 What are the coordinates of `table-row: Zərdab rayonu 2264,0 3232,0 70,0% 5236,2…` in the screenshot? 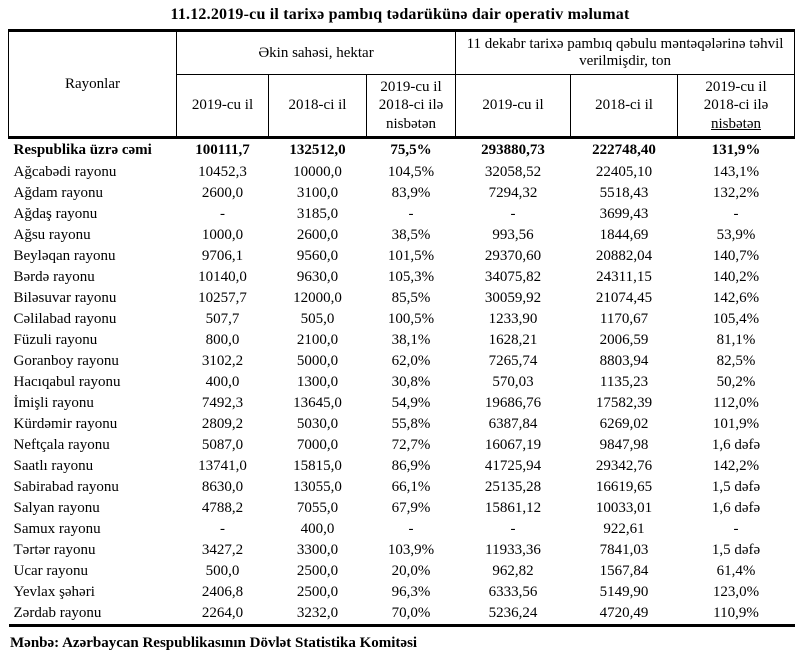 It's located at (401, 615).